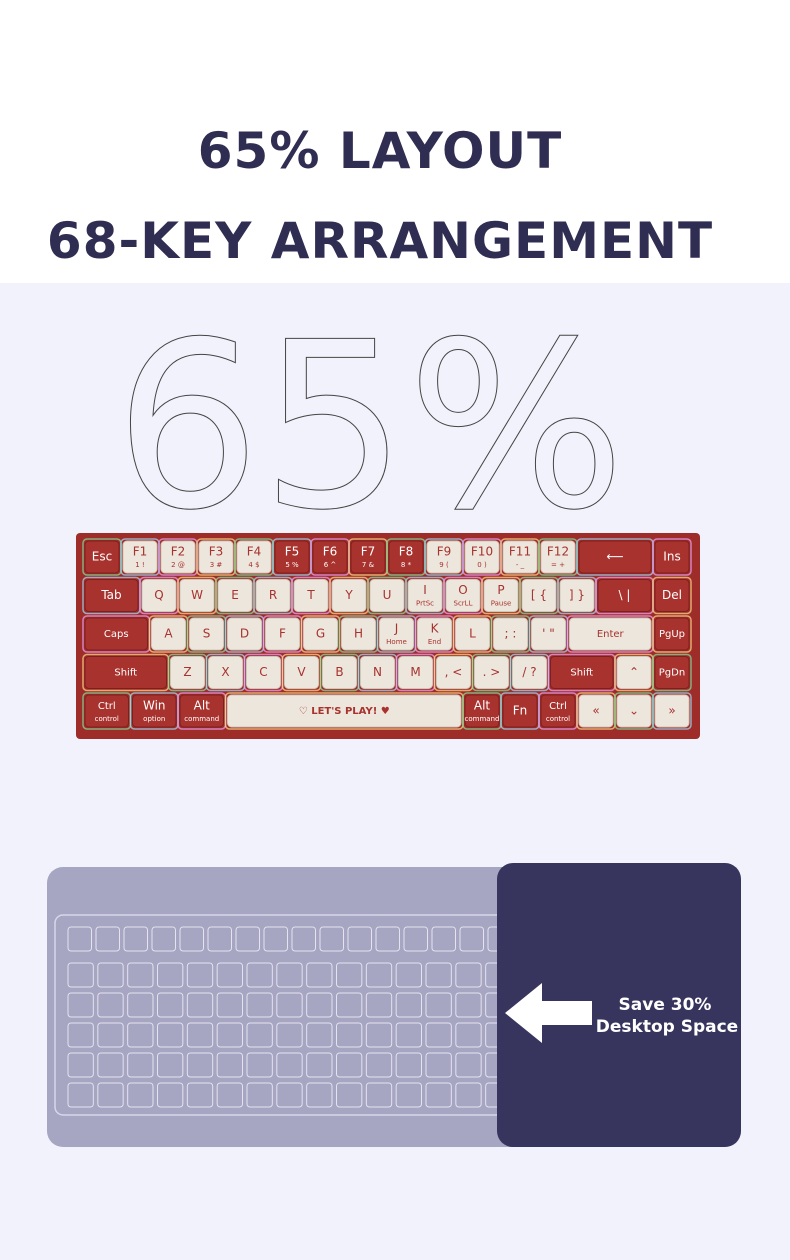  Describe the element at coordinates (154, 719) in the screenshot. I see `key-sublabel: option` at that location.